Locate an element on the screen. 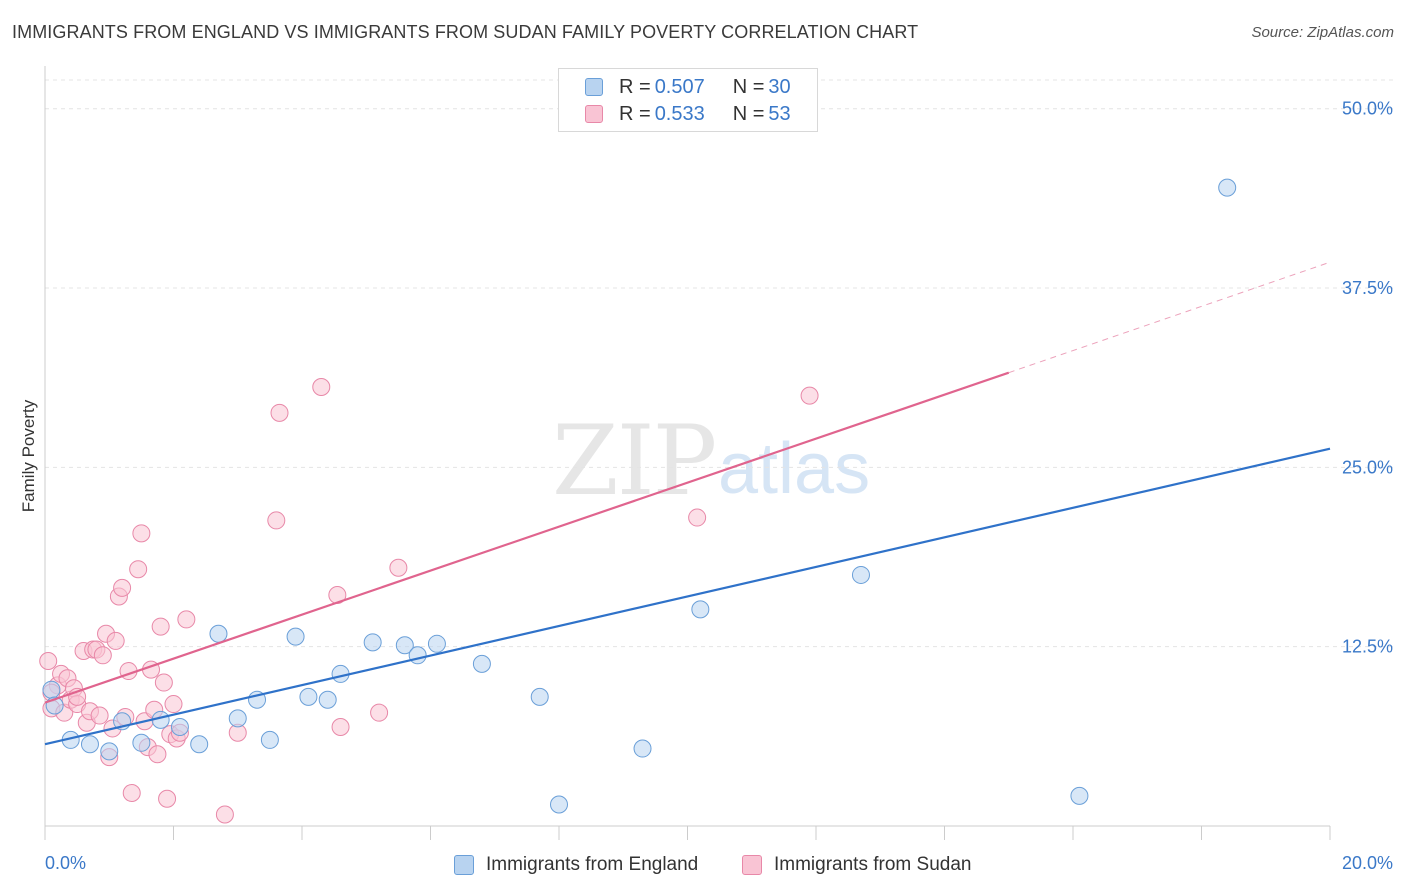 This screenshot has width=1406, height=892. y-tick-label-2: 37.5% is located at coordinates (1367, 288).